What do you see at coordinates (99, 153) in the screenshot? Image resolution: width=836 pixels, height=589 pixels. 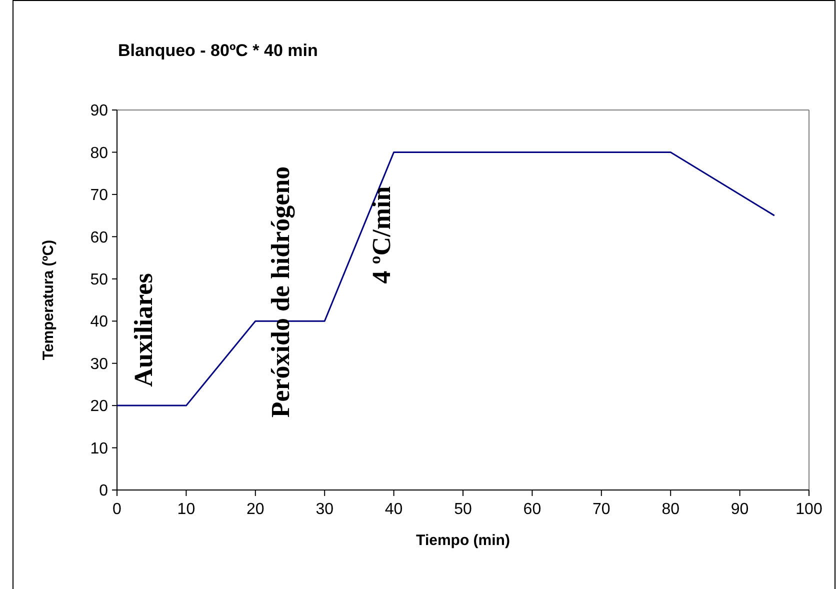 I see `y-tick-label: 80` at bounding box center [99, 153].